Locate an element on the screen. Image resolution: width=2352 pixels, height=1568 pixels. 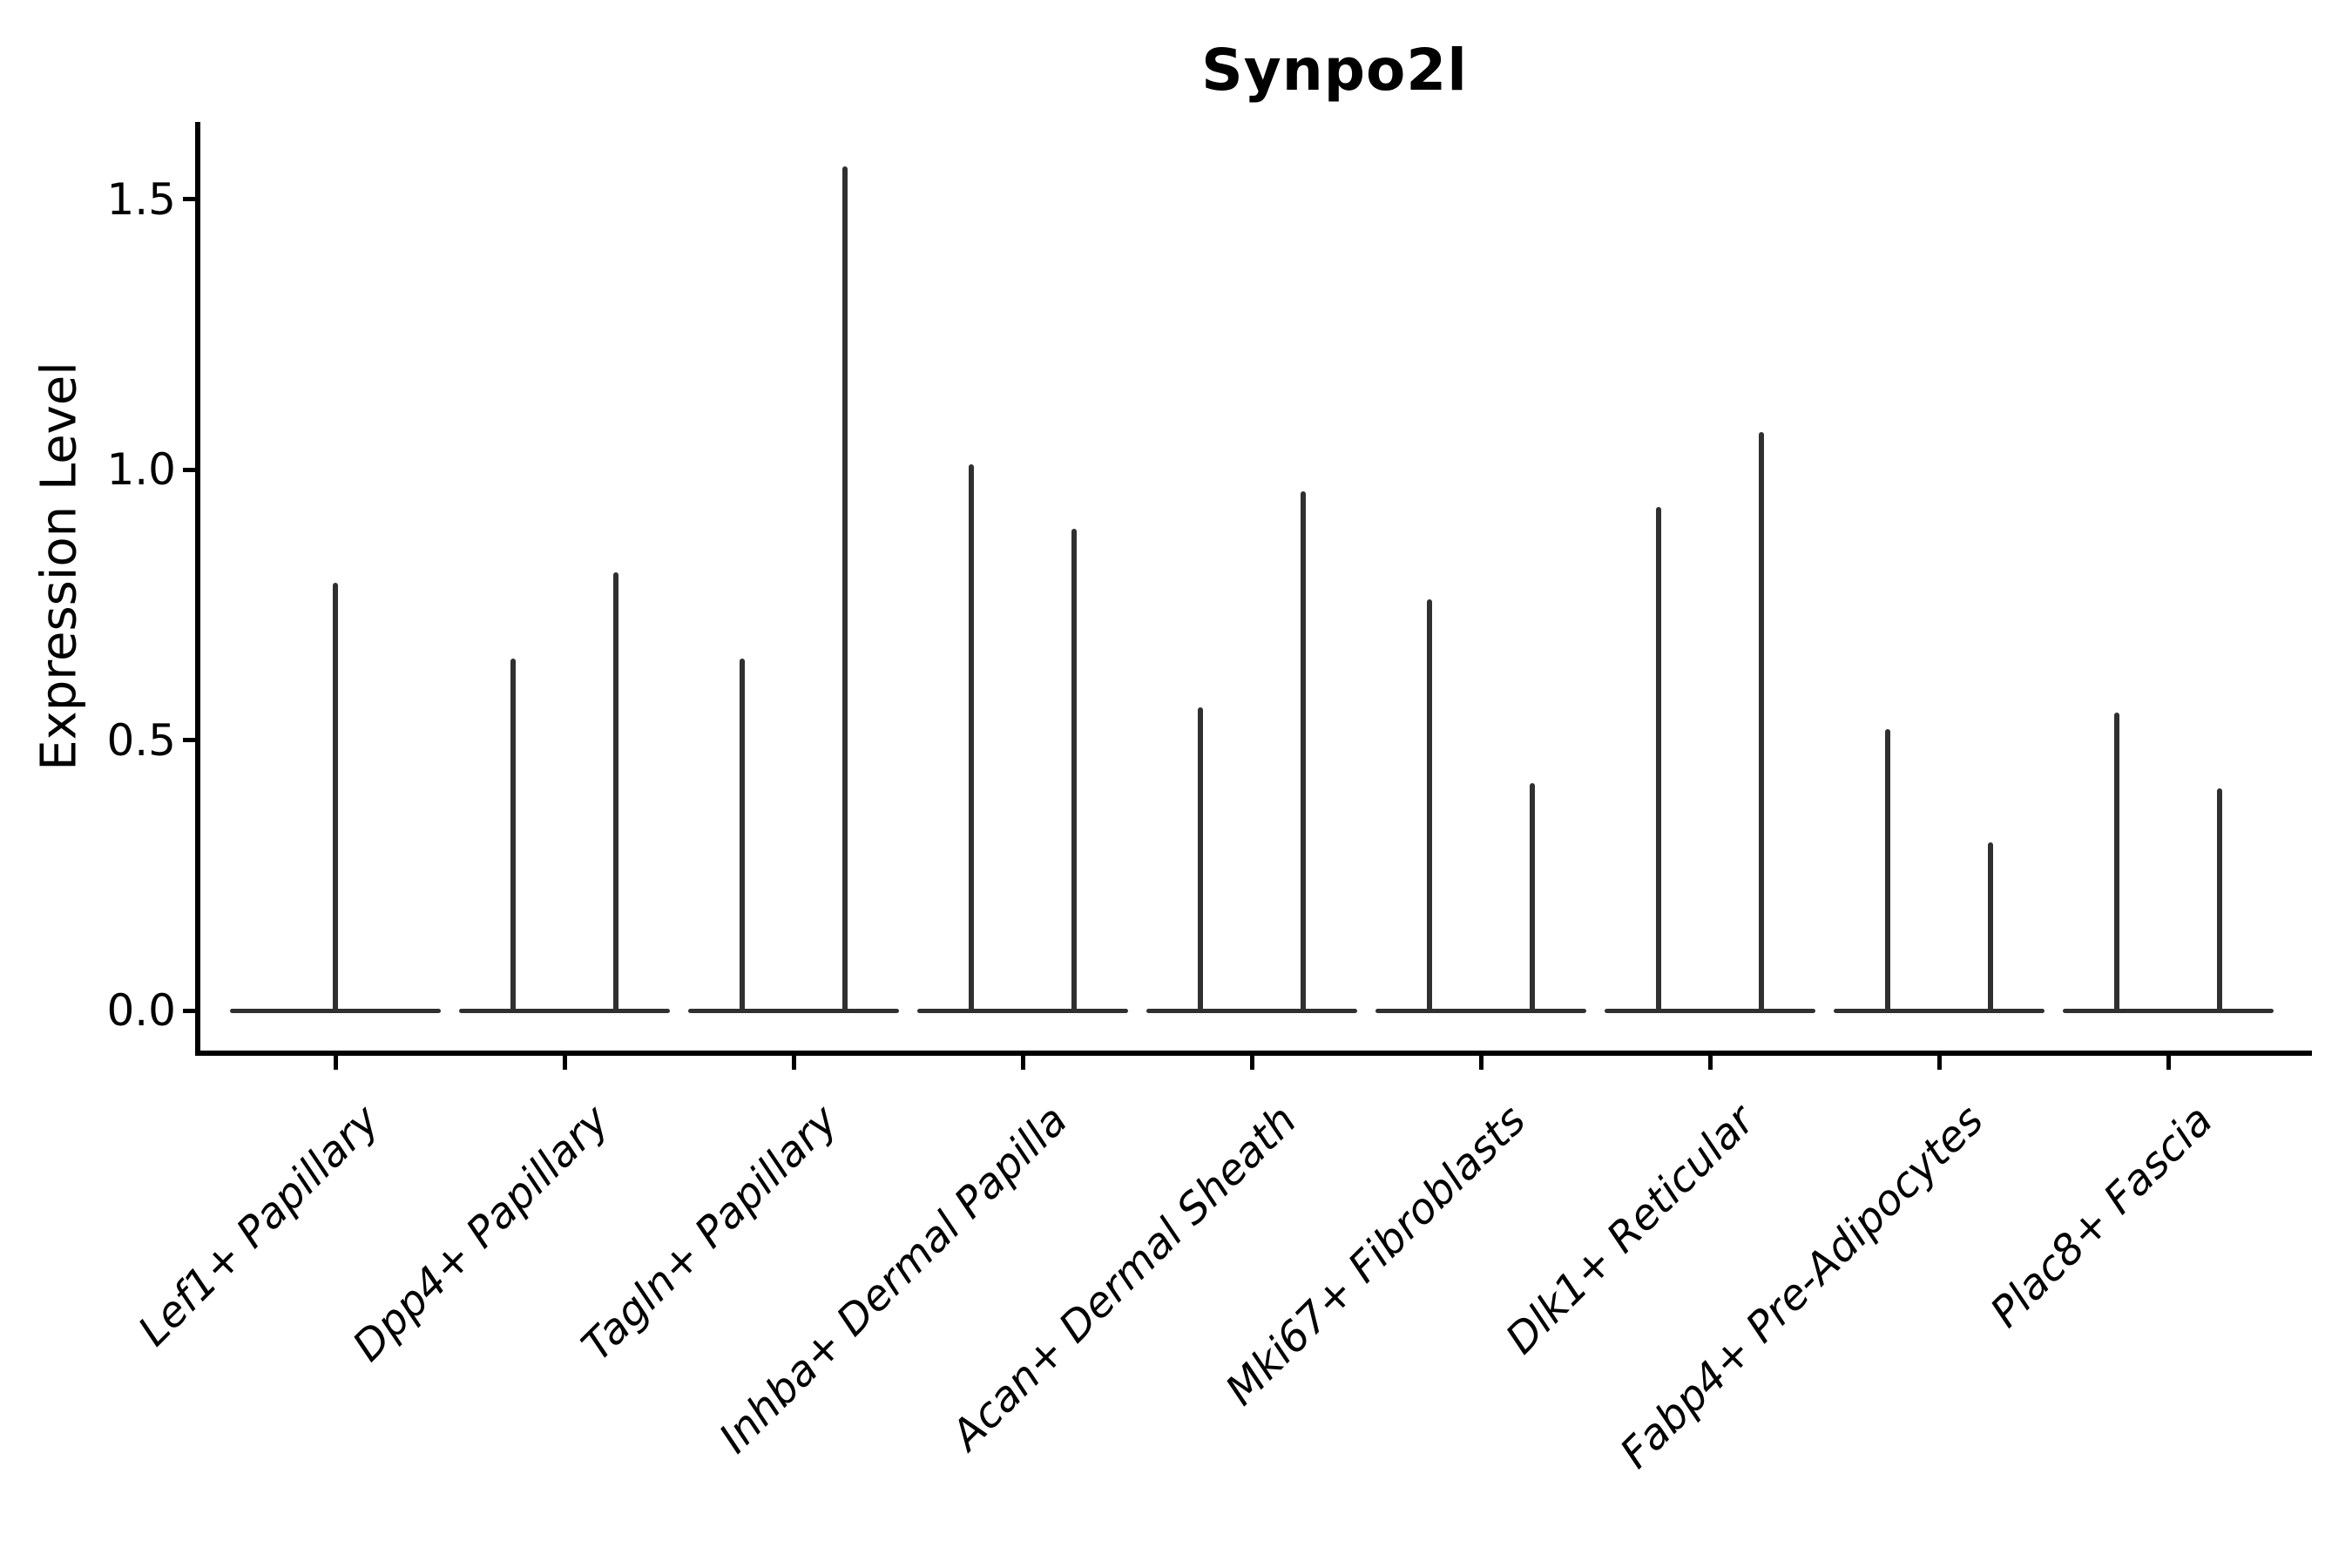
y-axis-label: Expression Level is located at coordinates (59, 566).